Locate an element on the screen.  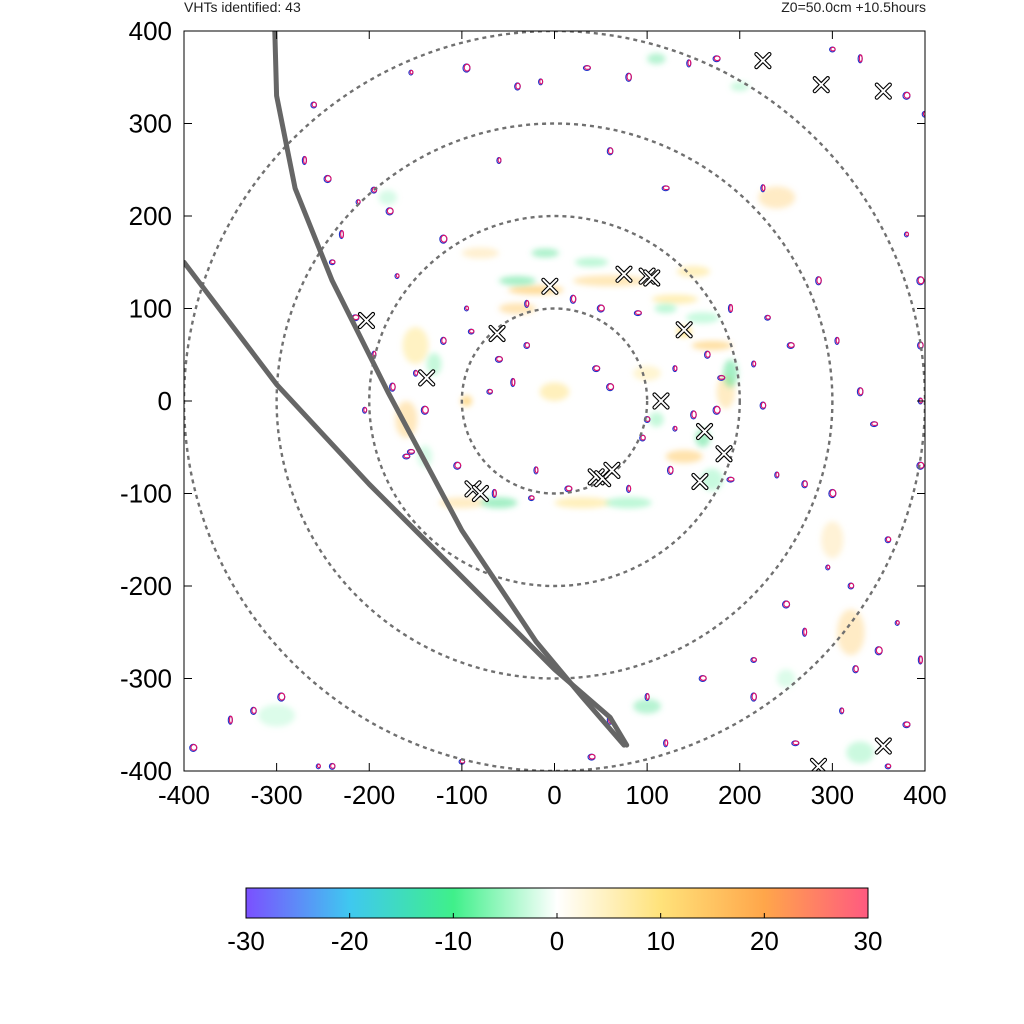
x-tick-label: 100 is located at coordinates (646, 795).